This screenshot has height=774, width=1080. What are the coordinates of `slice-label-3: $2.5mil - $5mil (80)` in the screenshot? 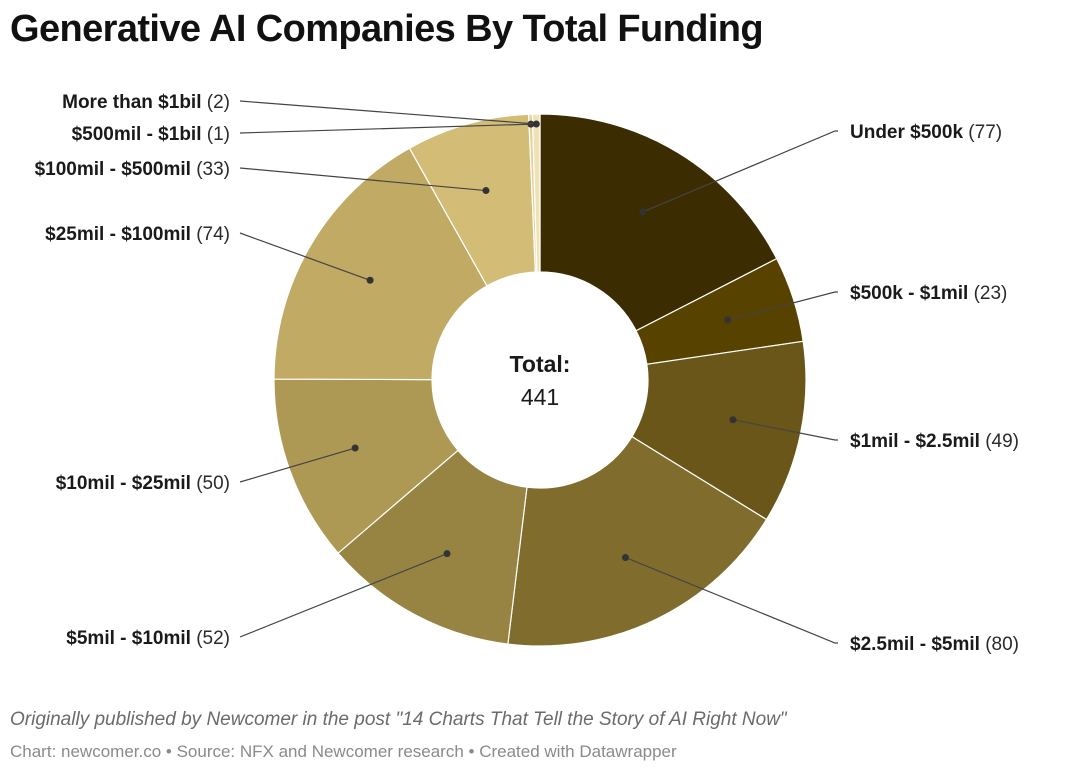 It's located at (934, 644).